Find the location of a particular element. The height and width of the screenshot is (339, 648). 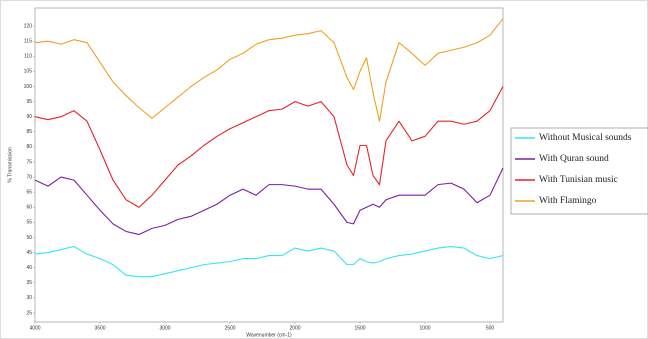

x-axis-label: Wavenumber (cm-1) is located at coordinates (269, 335).